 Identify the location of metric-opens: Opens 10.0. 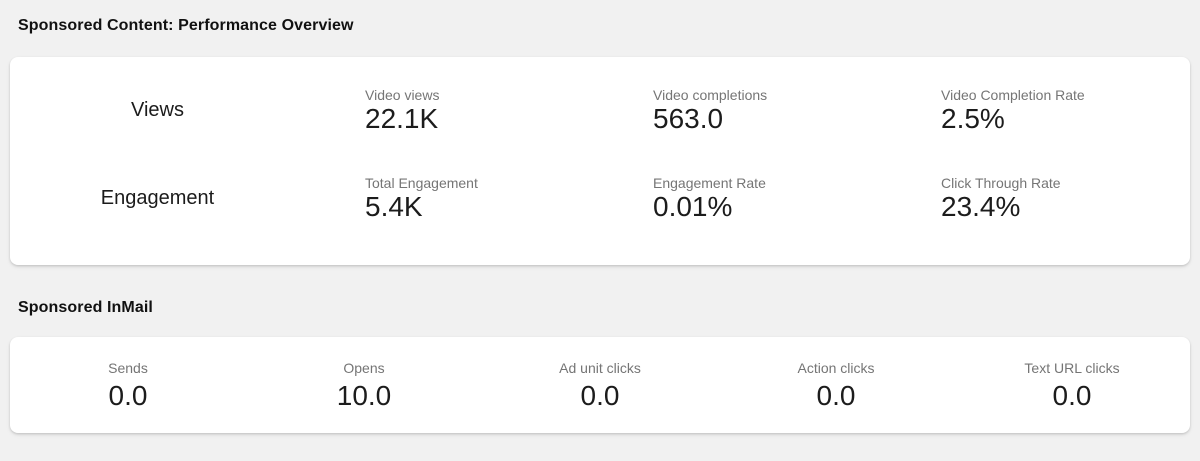
(364, 385).